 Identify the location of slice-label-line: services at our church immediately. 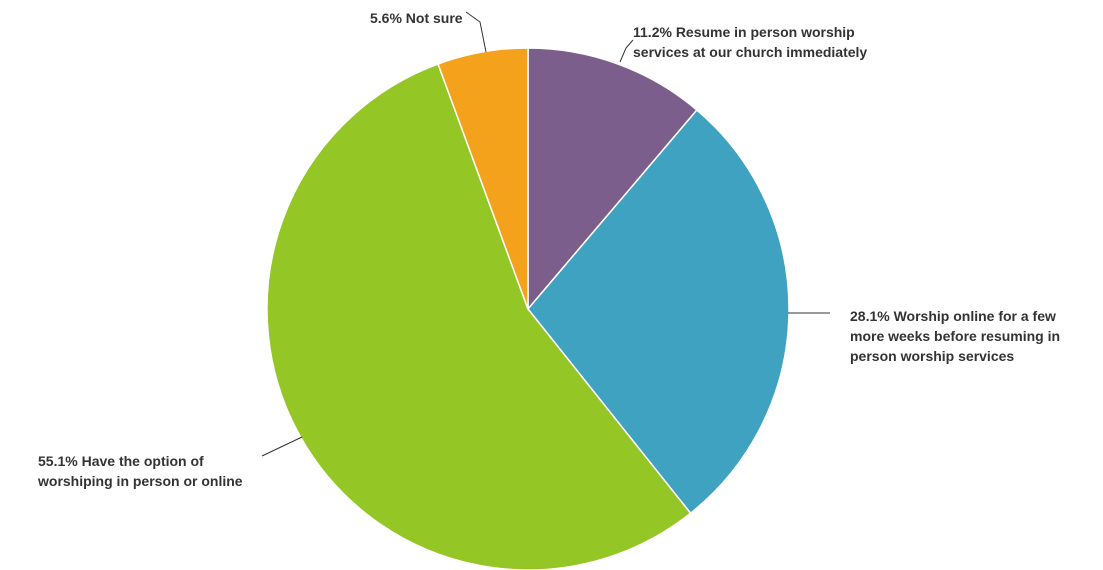
(750, 52).